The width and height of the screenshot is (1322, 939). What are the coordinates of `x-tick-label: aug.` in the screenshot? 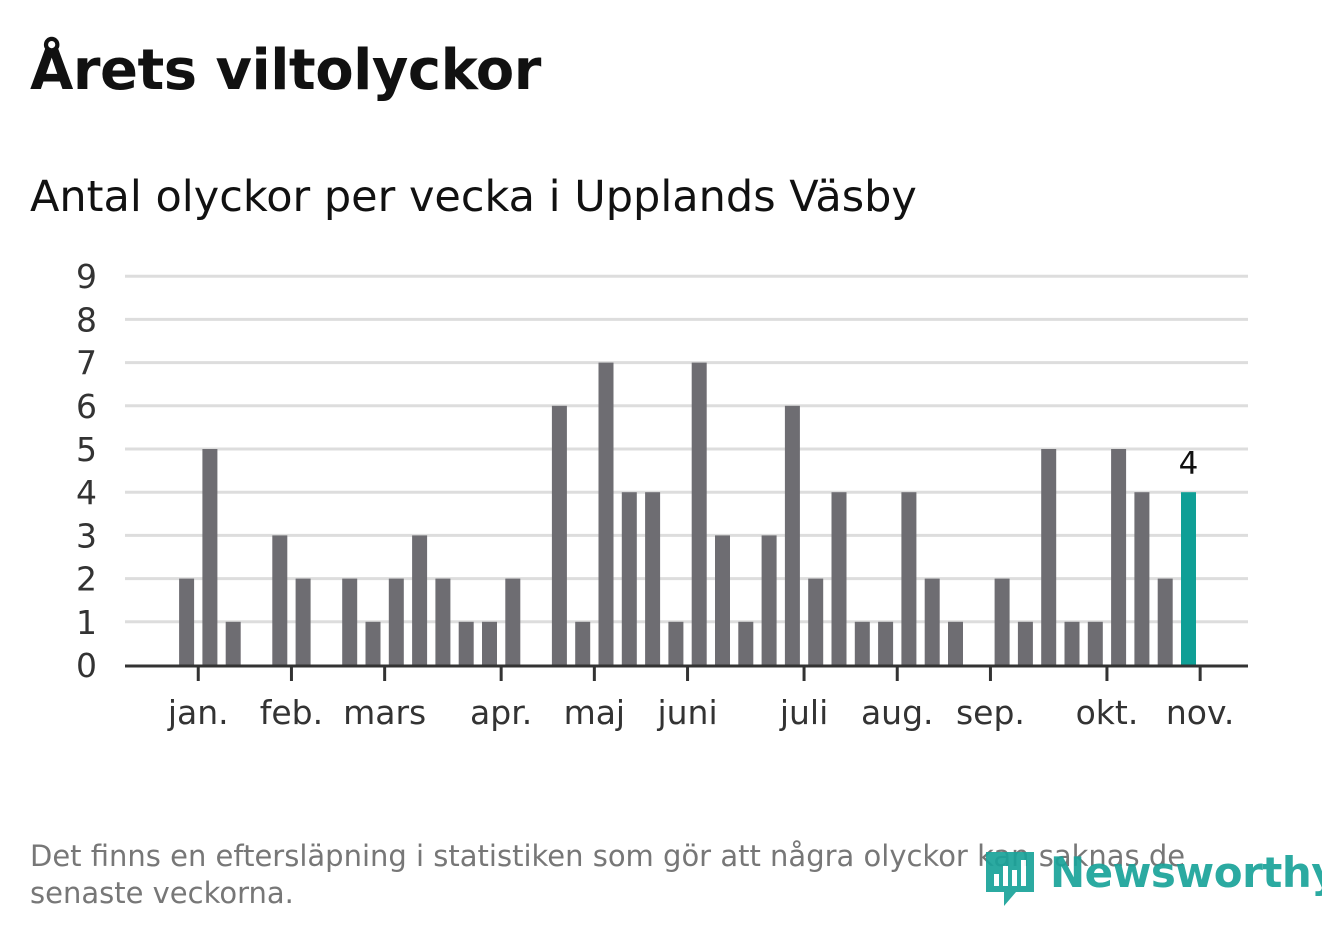 It's located at (897, 712).